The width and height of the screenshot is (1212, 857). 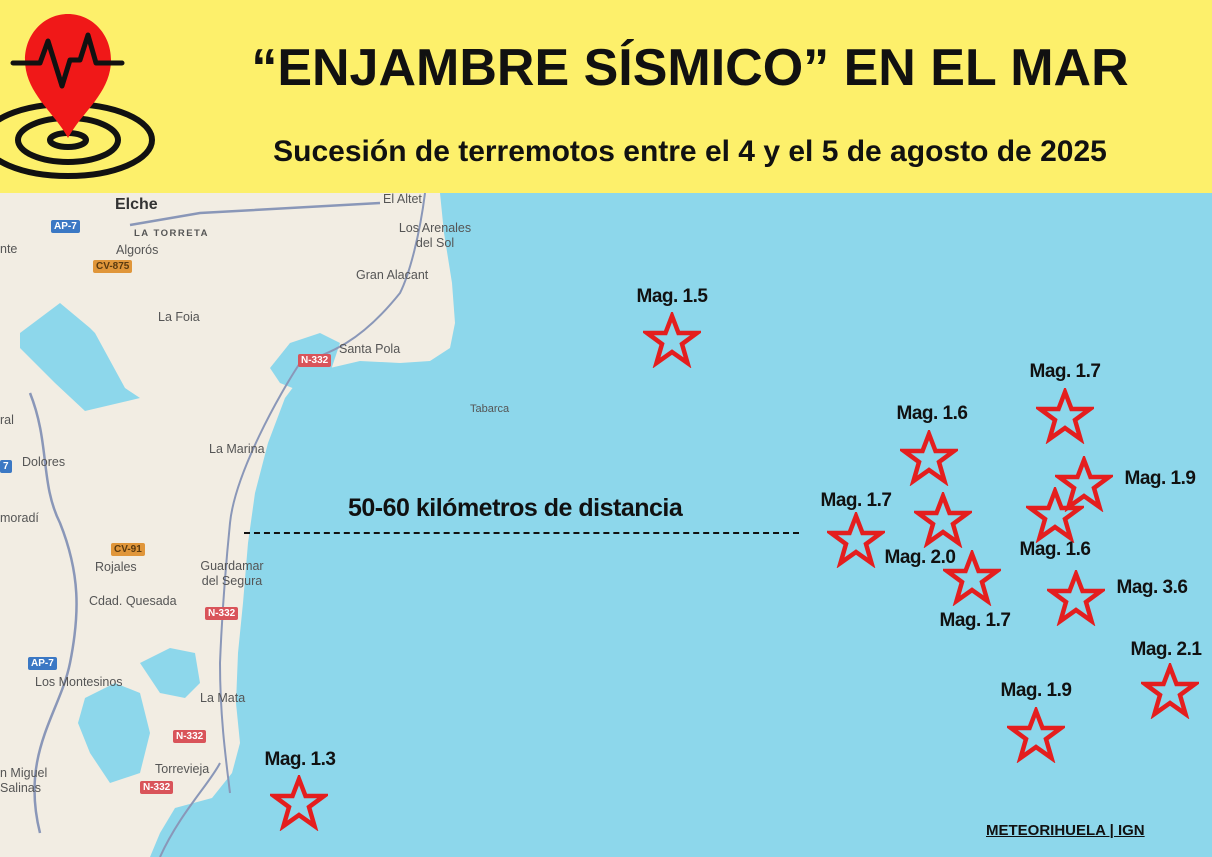 What do you see at coordinates (137, 250) in the screenshot?
I see `town-label: Algorós` at bounding box center [137, 250].